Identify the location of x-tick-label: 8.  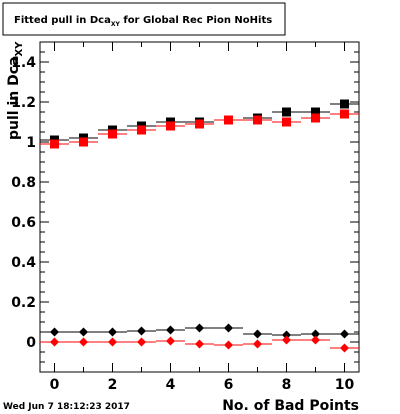
(287, 385).